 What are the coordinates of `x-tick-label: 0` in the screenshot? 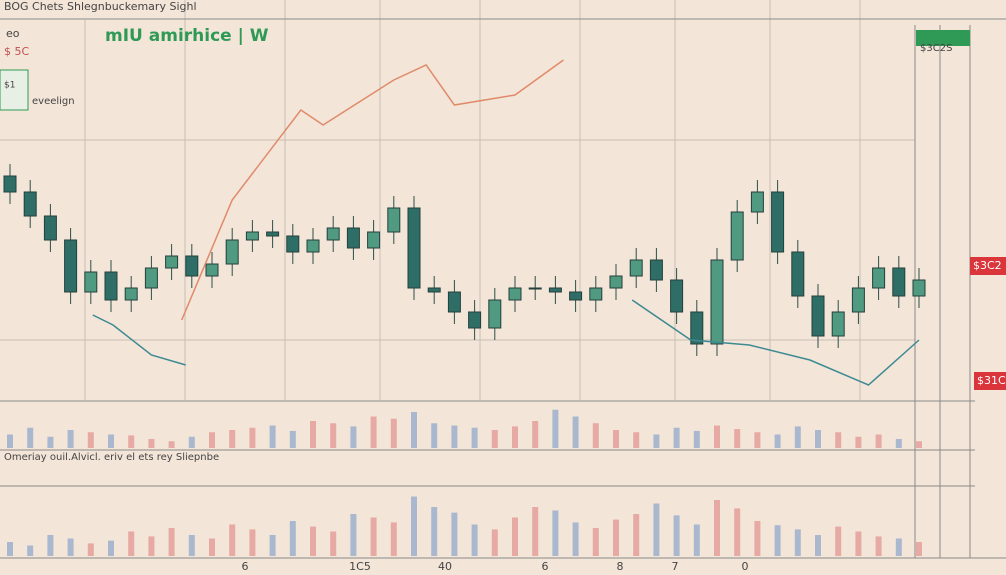 It's located at (745, 566).